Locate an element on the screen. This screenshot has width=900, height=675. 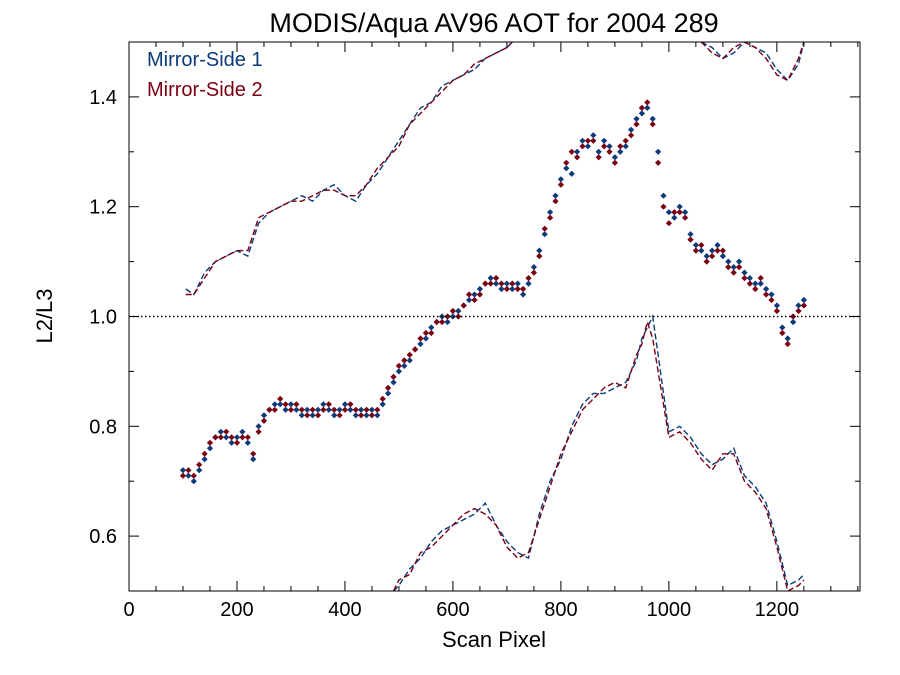
y-tick-label: 1.4 is located at coordinates (103, 98).